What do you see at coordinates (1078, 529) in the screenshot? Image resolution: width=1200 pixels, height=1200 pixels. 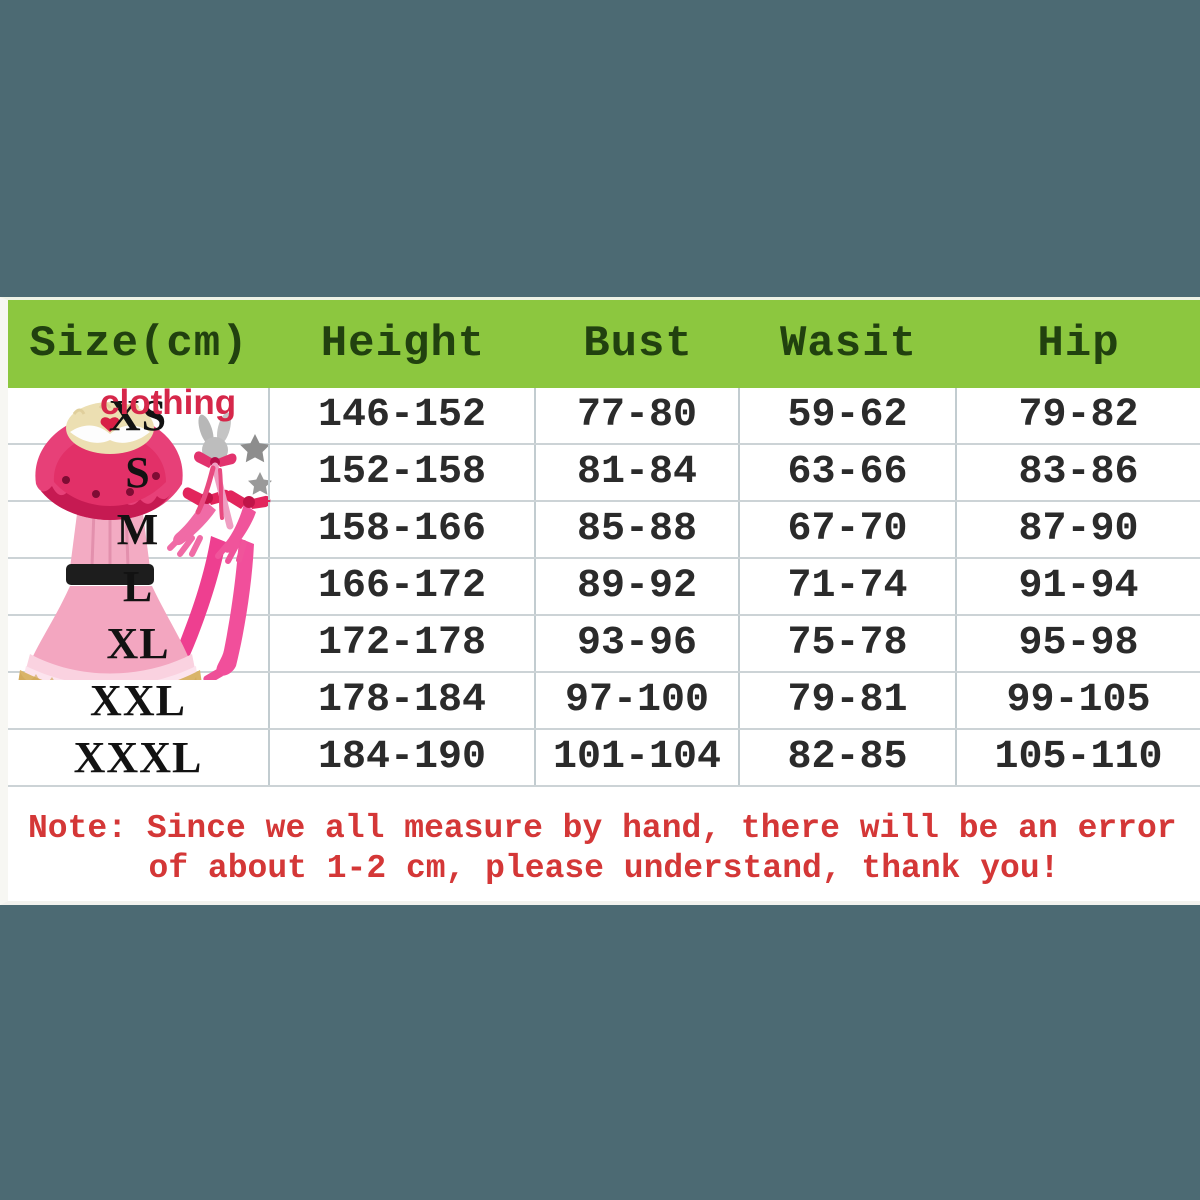 I see `hip-value: 87-90` at bounding box center [1078, 529].